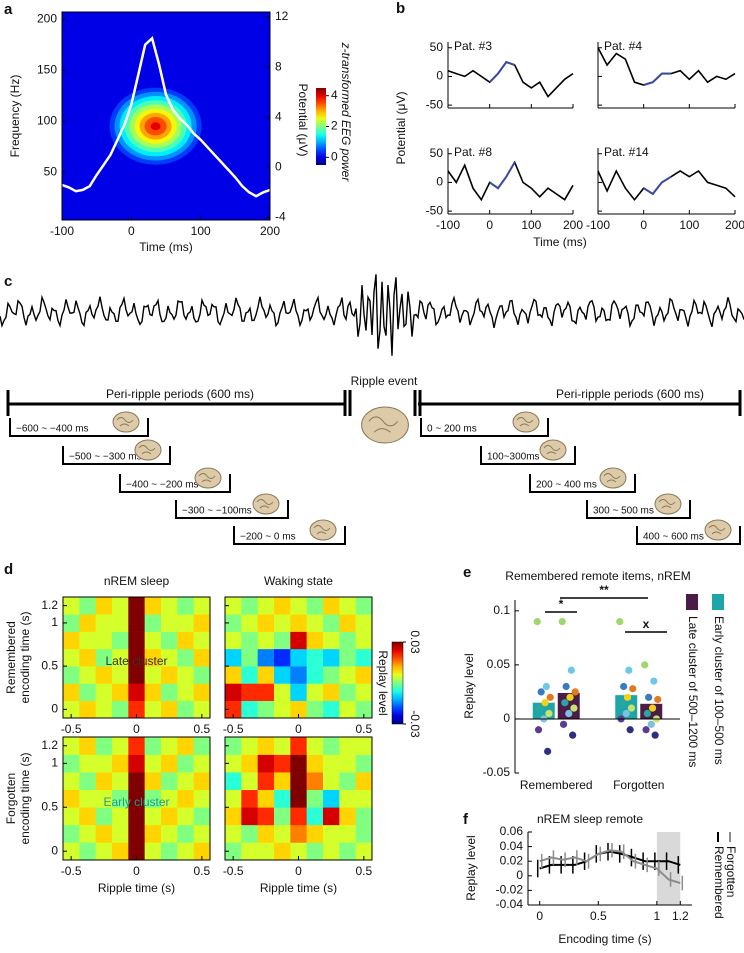 The height and width of the screenshot is (953, 744). What do you see at coordinates (512, 860) in the screenshot?
I see `y-tick-label: 0.02` at bounding box center [512, 860].